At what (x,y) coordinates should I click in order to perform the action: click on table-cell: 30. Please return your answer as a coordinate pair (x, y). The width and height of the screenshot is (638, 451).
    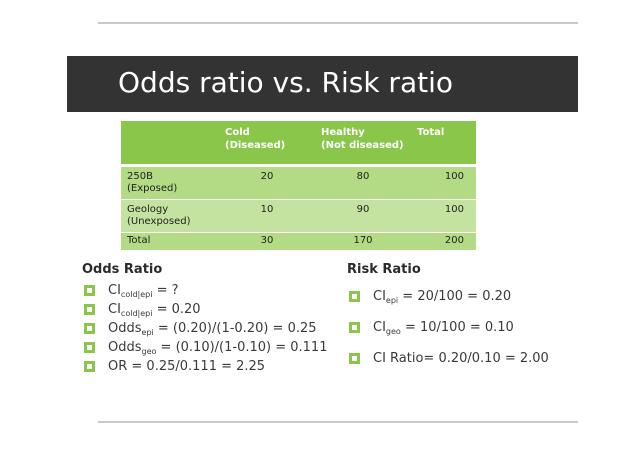
    Looking at the image, I should click on (267, 240).